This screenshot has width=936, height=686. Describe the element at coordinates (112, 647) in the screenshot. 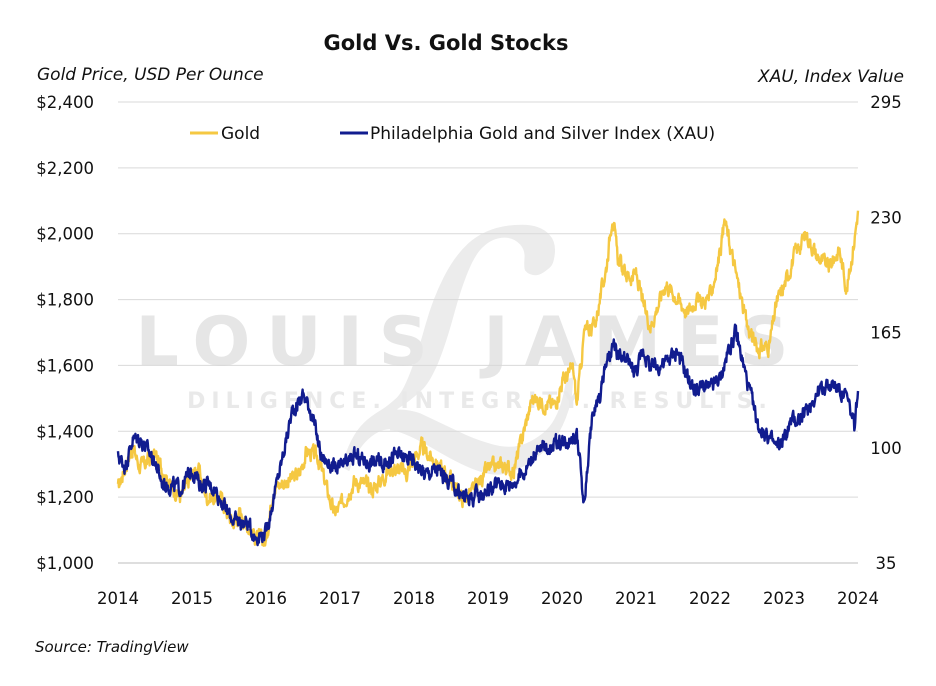

I see `source-note: Source: TradingView` at that location.